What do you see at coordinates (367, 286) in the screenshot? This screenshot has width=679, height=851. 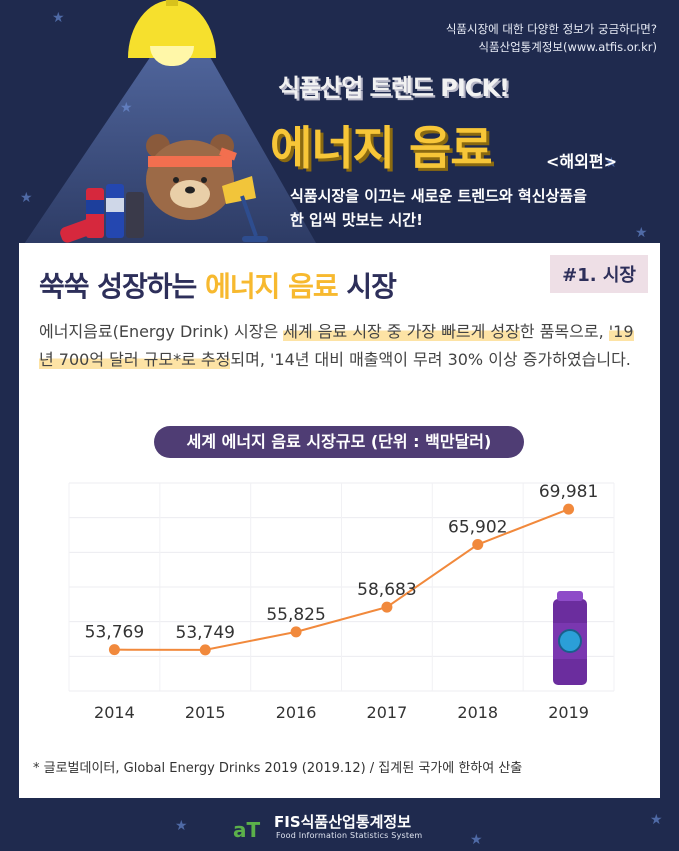 I see `section-title-part2: 시장` at bounding box center [367, 286].